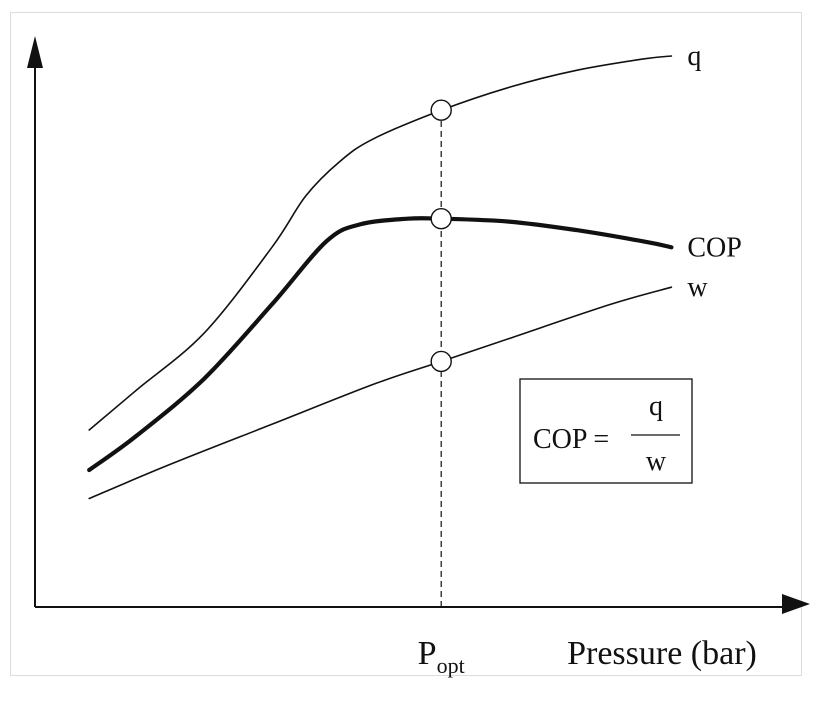 Image resolution: width=838 pixels, height=702 pixels. I want to click on formula-numerator: q, so click(656, 406).